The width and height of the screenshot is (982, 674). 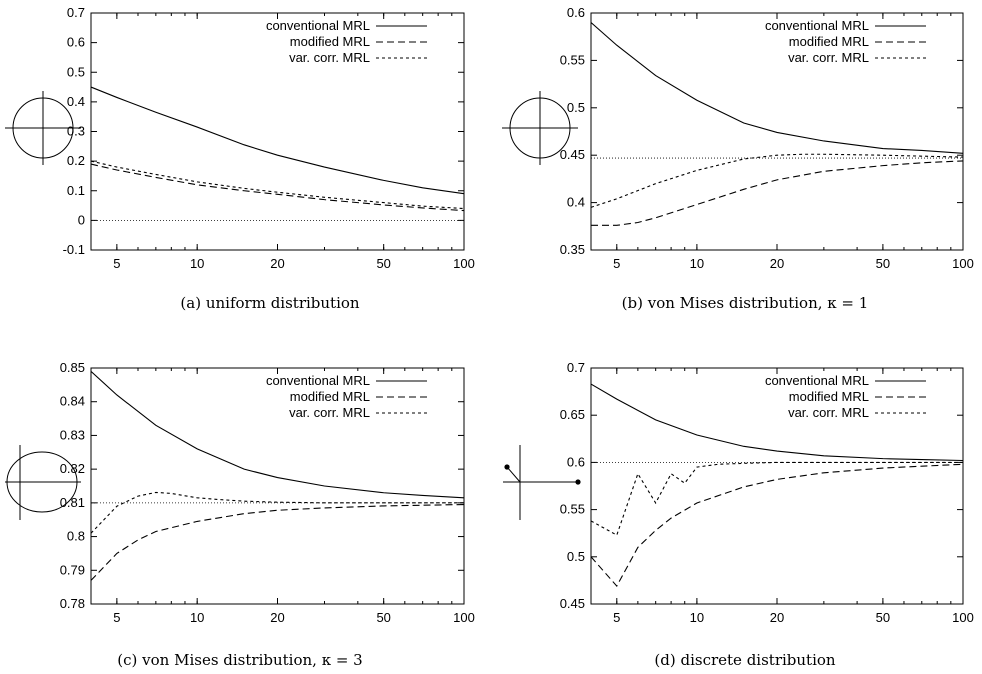 I want to click on y-tick-label: 0.81, so click(x=72, y=502).